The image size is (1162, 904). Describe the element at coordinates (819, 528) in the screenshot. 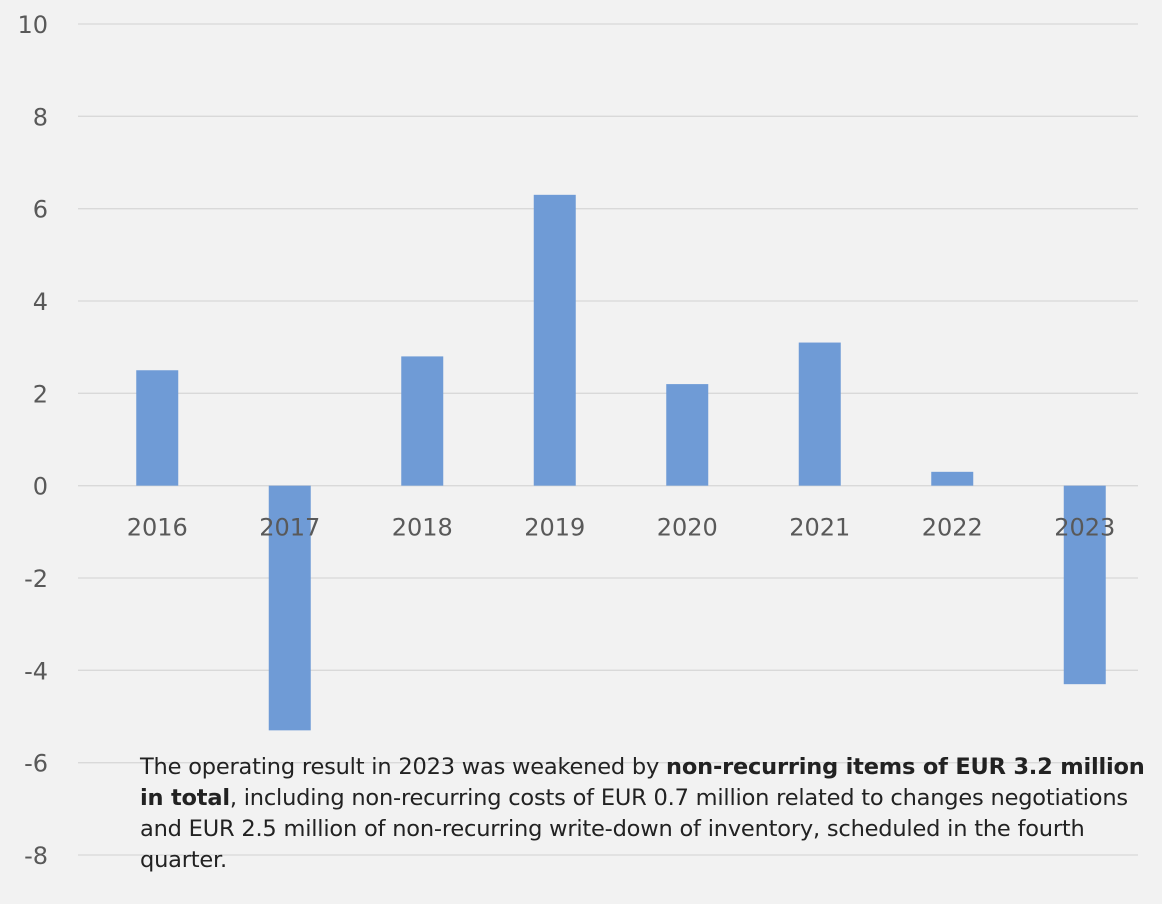

I see `x-tick-label: 2021` at that location.